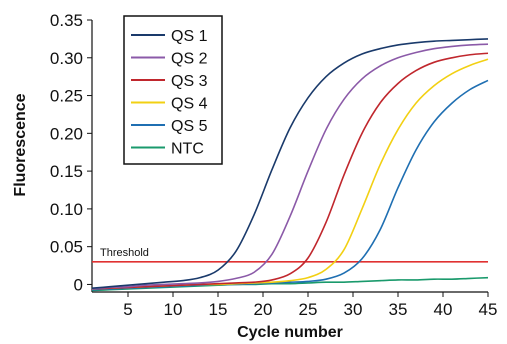 The image size is (507, 344). I want to click on y-tick-label: 0.10, so click(66, 209).